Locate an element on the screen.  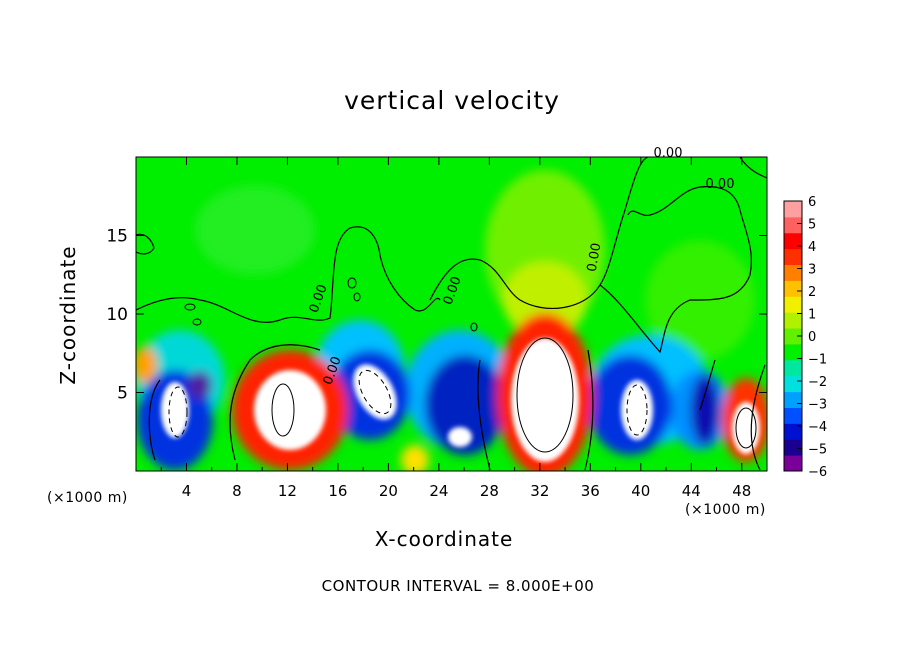
y-tick-label: 5 is located at coordinates (122, 394).